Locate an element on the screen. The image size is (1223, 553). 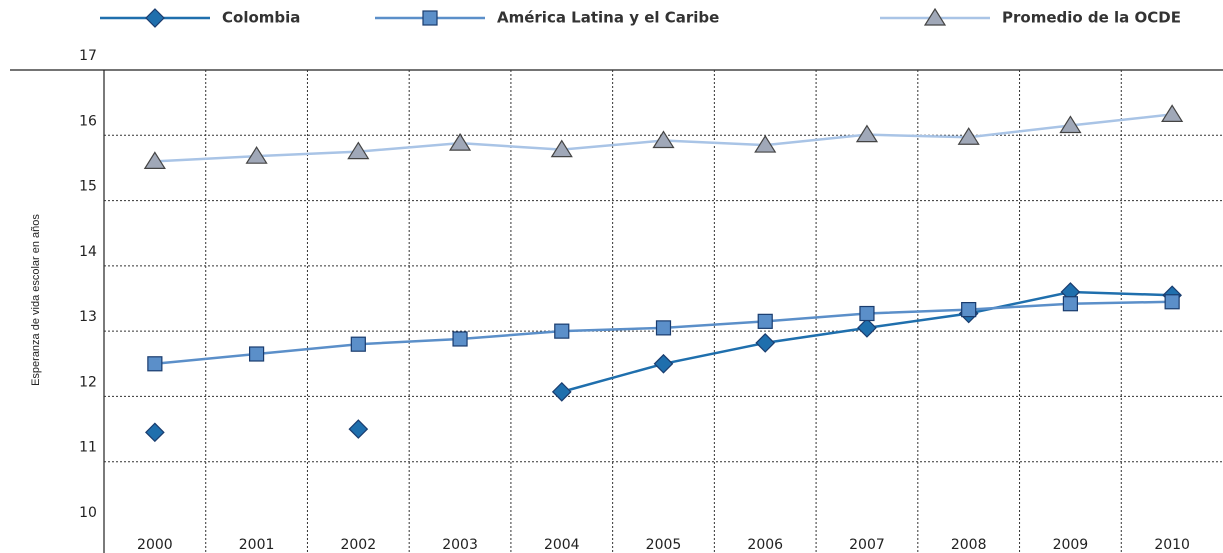
legend-text: Promedio de la OCDE is located at coordinates (1091, 18).